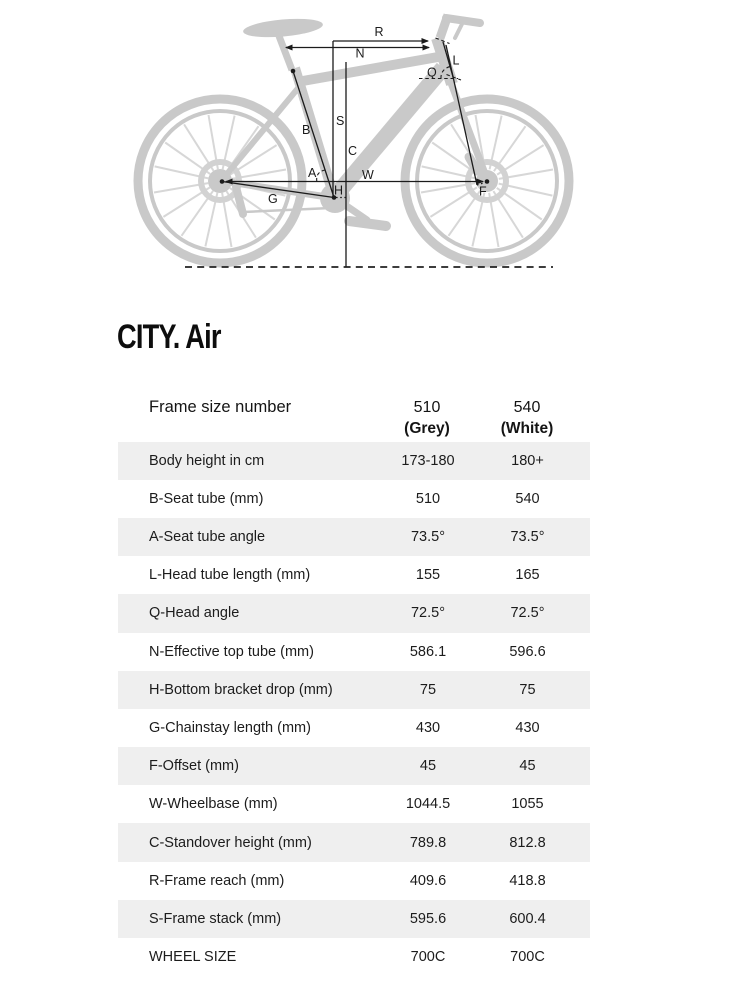 The width and height of the screenshot is (729, 1001). Describe the element at coordinates (527, 842) in the screenshot. I see `row-value-540: 812.8` at that location.